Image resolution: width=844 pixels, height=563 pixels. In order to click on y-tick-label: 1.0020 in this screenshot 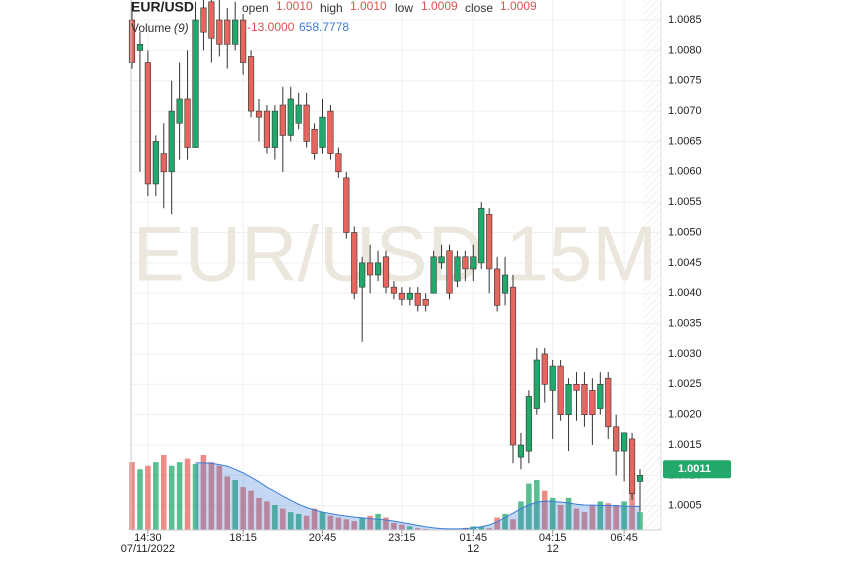, I will do `click(685, 415)`.